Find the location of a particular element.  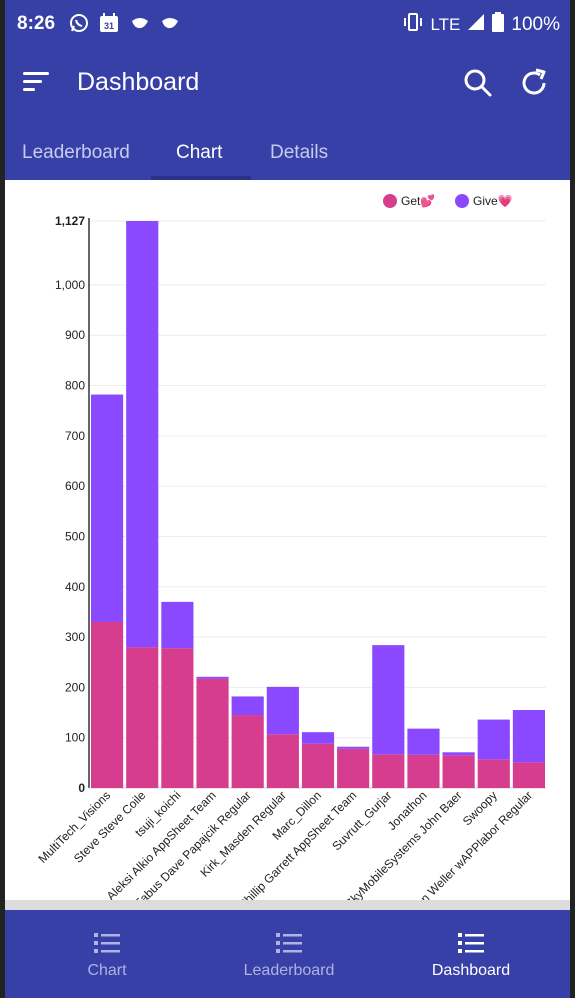

active-tab-indicator is located at coordinates (201, 178).